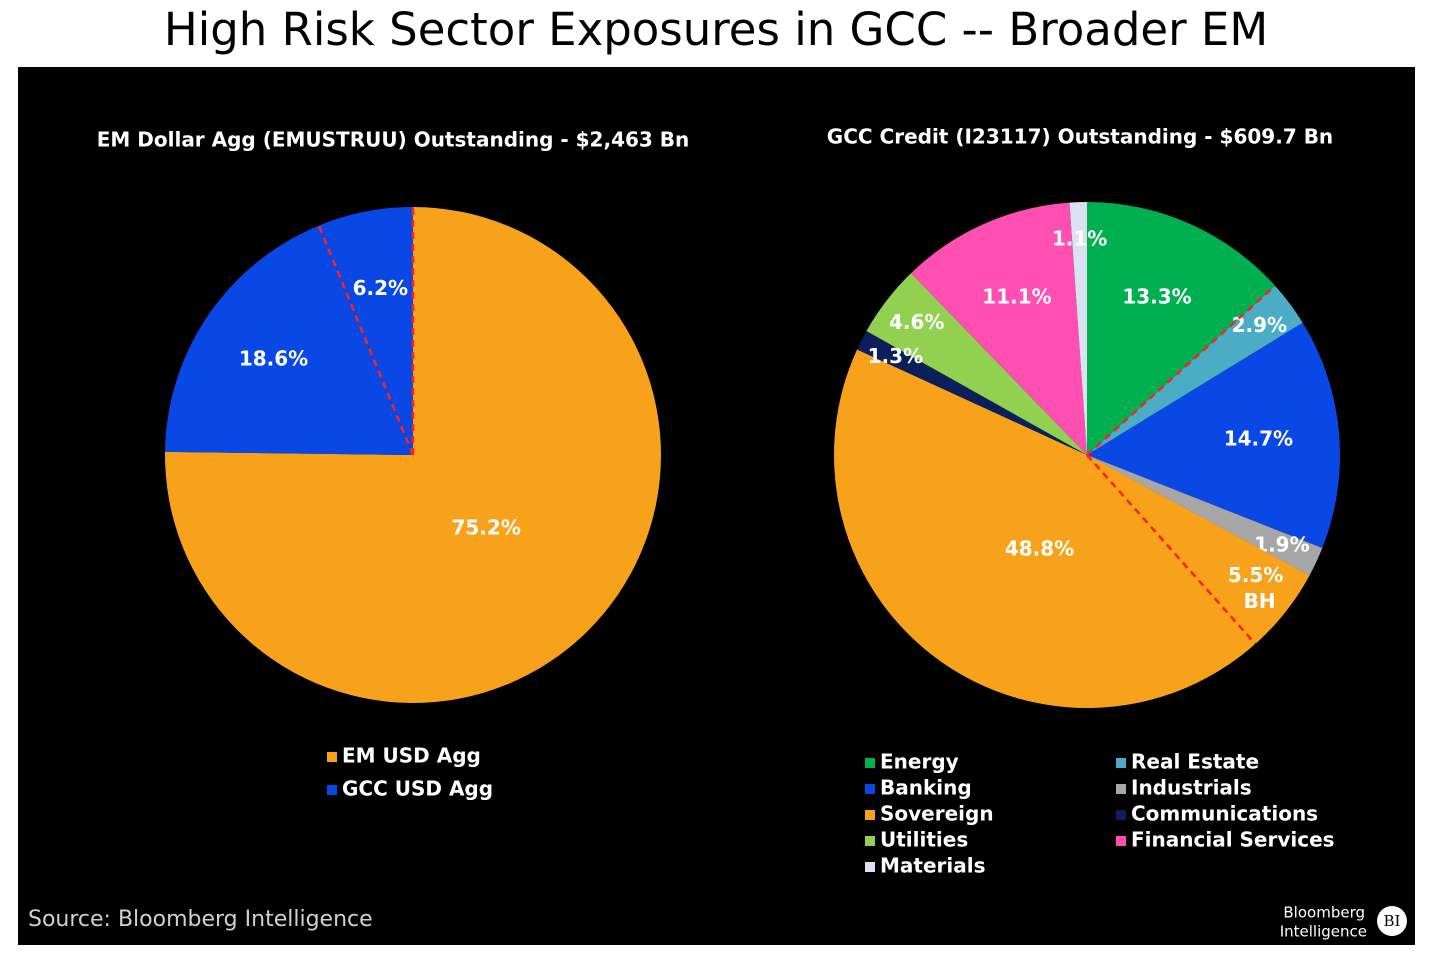 The height and width of the screenshot is (969, 1442). What do you see at coordinates (411, 756) in the screenshot?
I see `legend-label: EM USD Agg` at bounding box center [411, 756].